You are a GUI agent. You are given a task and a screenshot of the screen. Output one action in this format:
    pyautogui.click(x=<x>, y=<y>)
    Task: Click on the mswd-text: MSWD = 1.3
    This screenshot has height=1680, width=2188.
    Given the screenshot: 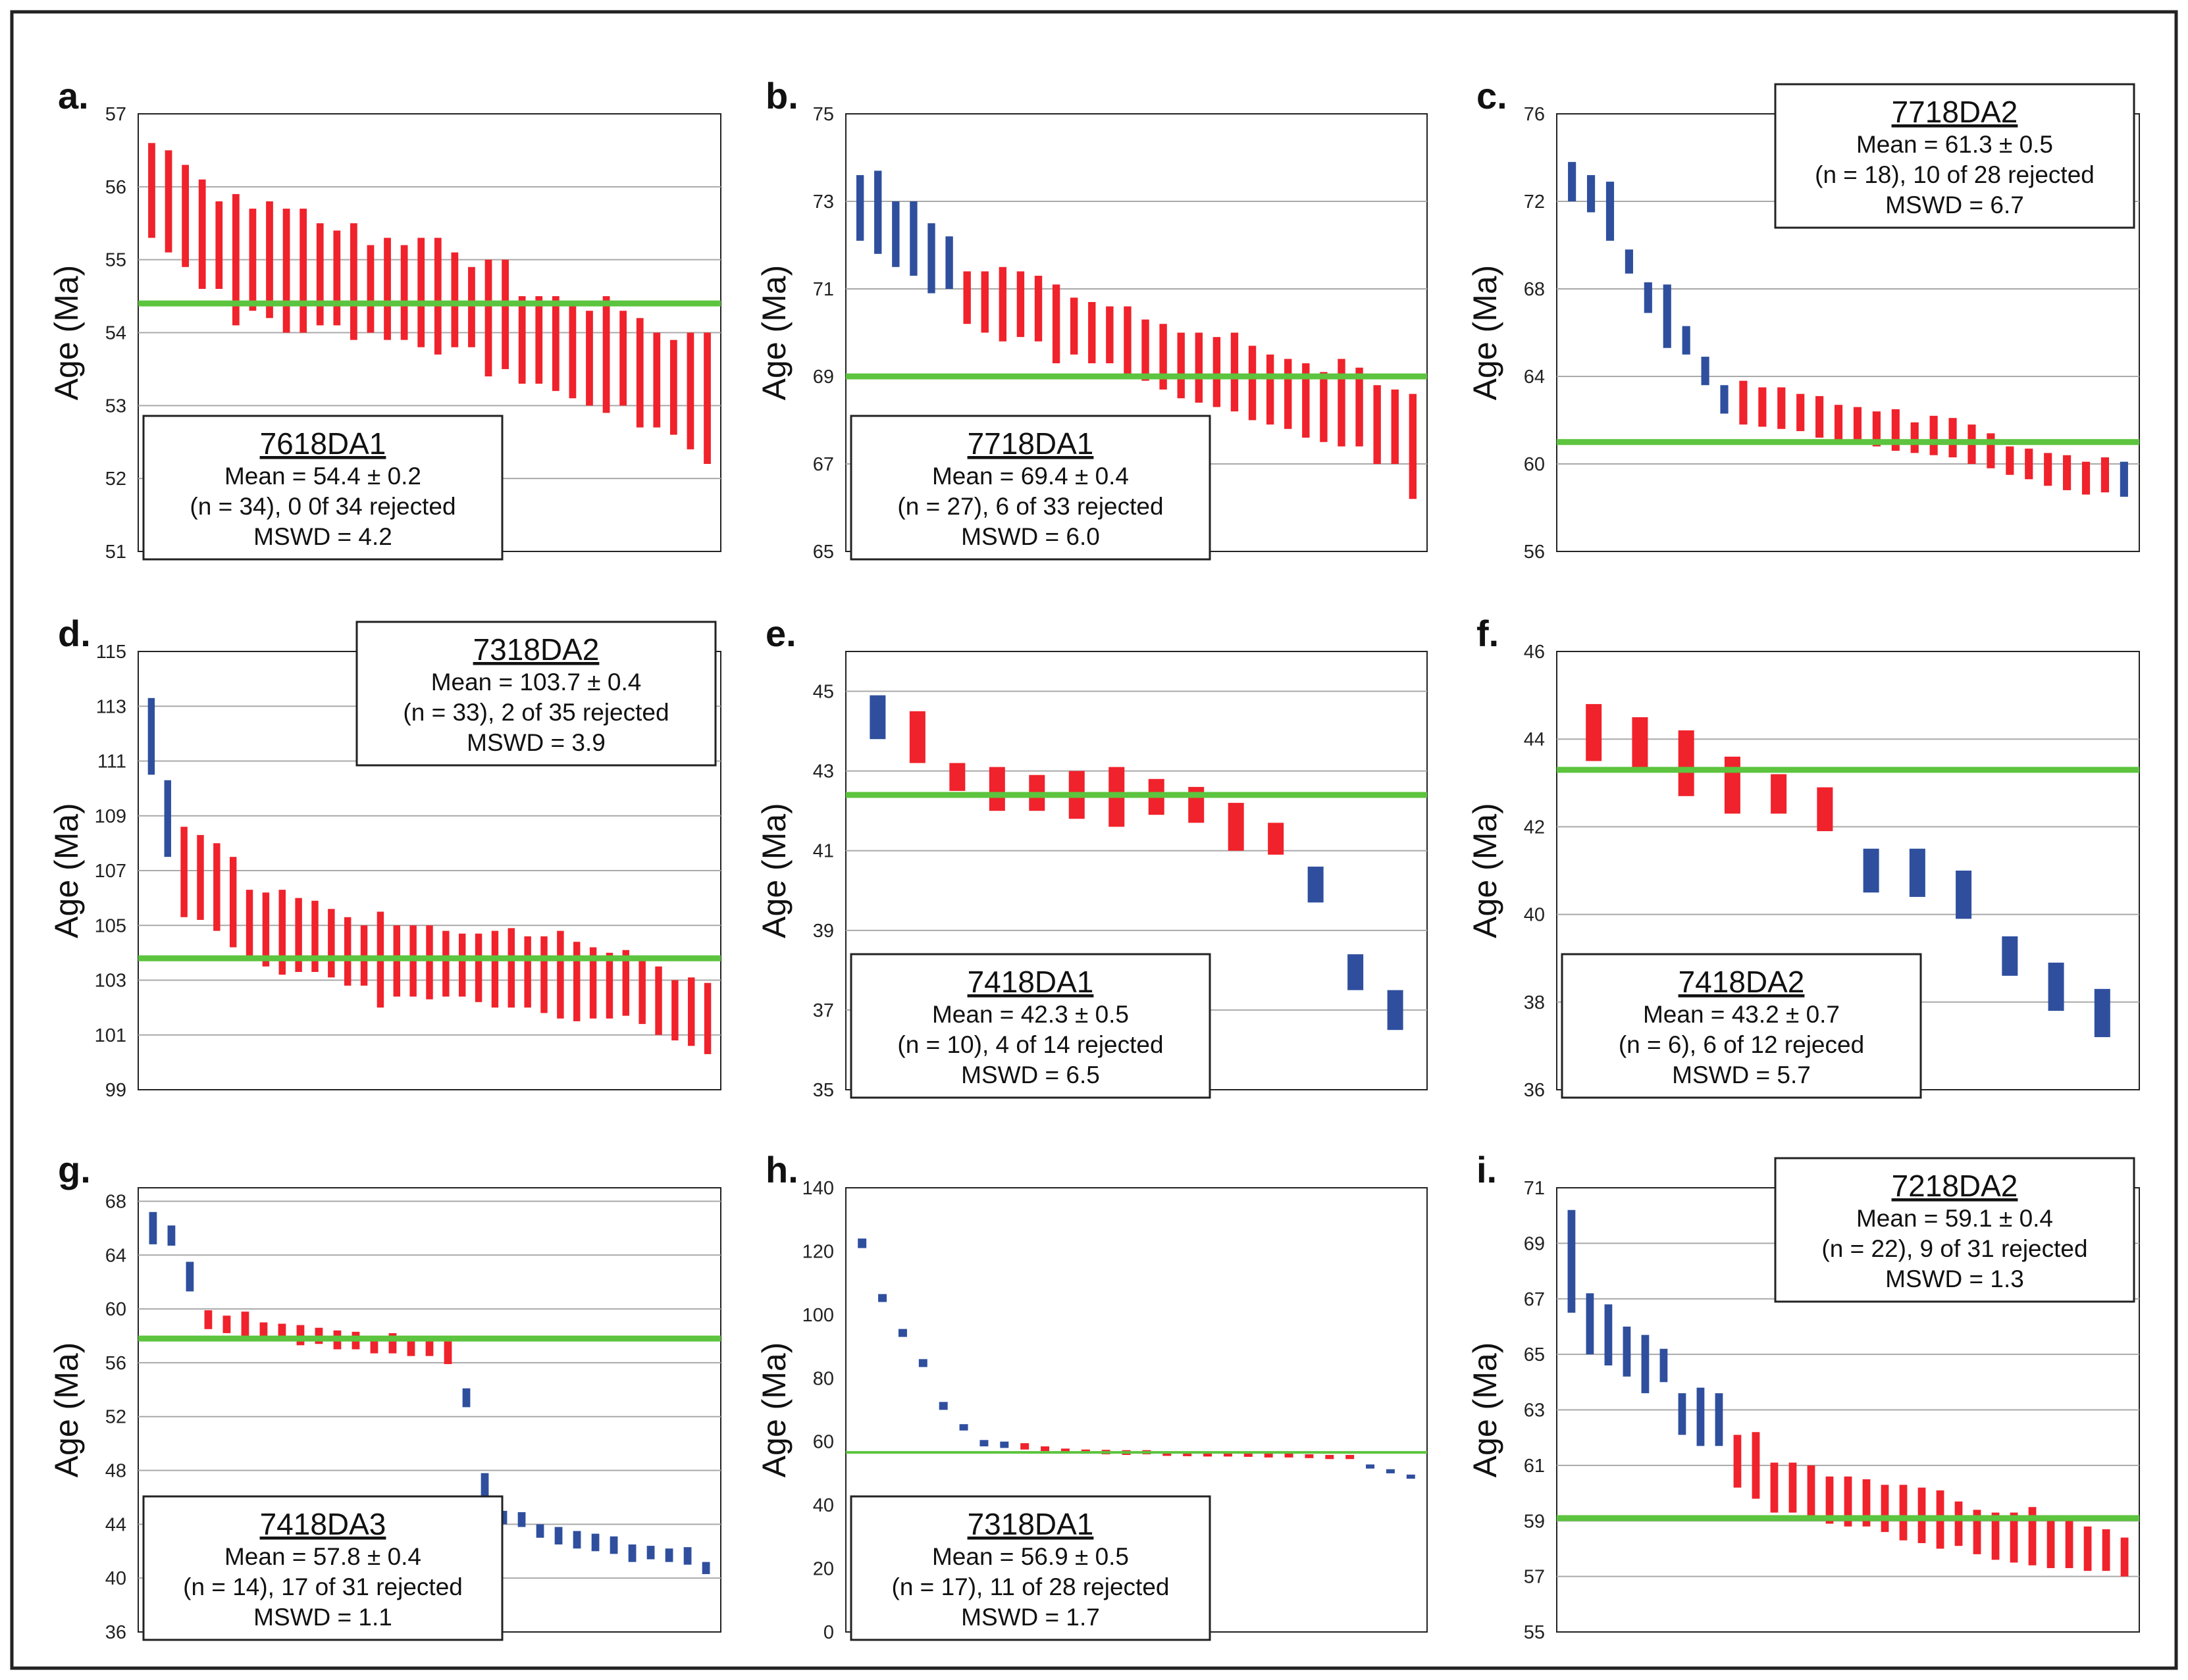 What is the action you would take?
    pyautogui.click(x=1955, y=1278)
    